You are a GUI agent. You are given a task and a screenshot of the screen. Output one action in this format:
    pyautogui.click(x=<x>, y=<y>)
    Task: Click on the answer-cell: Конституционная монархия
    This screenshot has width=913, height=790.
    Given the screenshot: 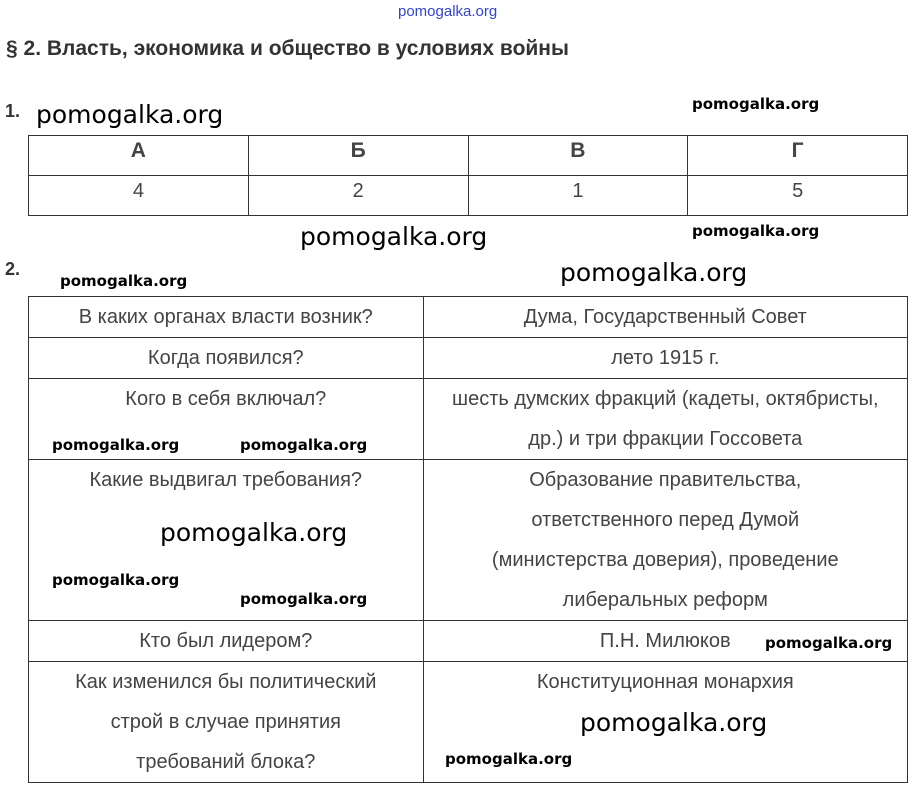 What is the action you would take?
    pyautogui.click(x=665, y=722)
    